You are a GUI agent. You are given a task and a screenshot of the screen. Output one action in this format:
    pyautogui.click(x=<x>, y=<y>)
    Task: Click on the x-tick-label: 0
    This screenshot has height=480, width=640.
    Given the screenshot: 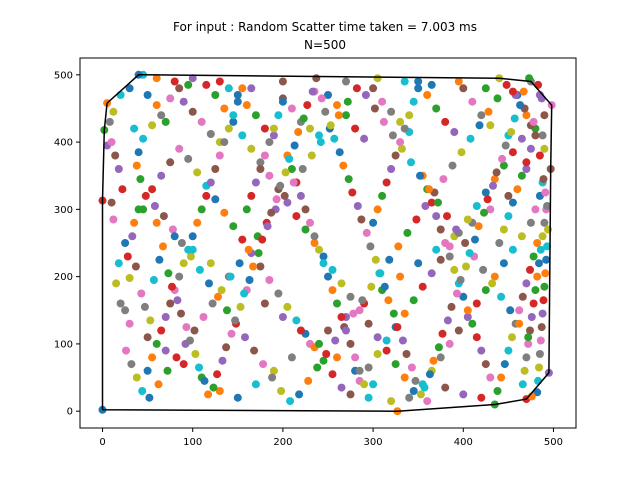 What is the action you would take?
    pyautogui.click(x=102, y=442)
    